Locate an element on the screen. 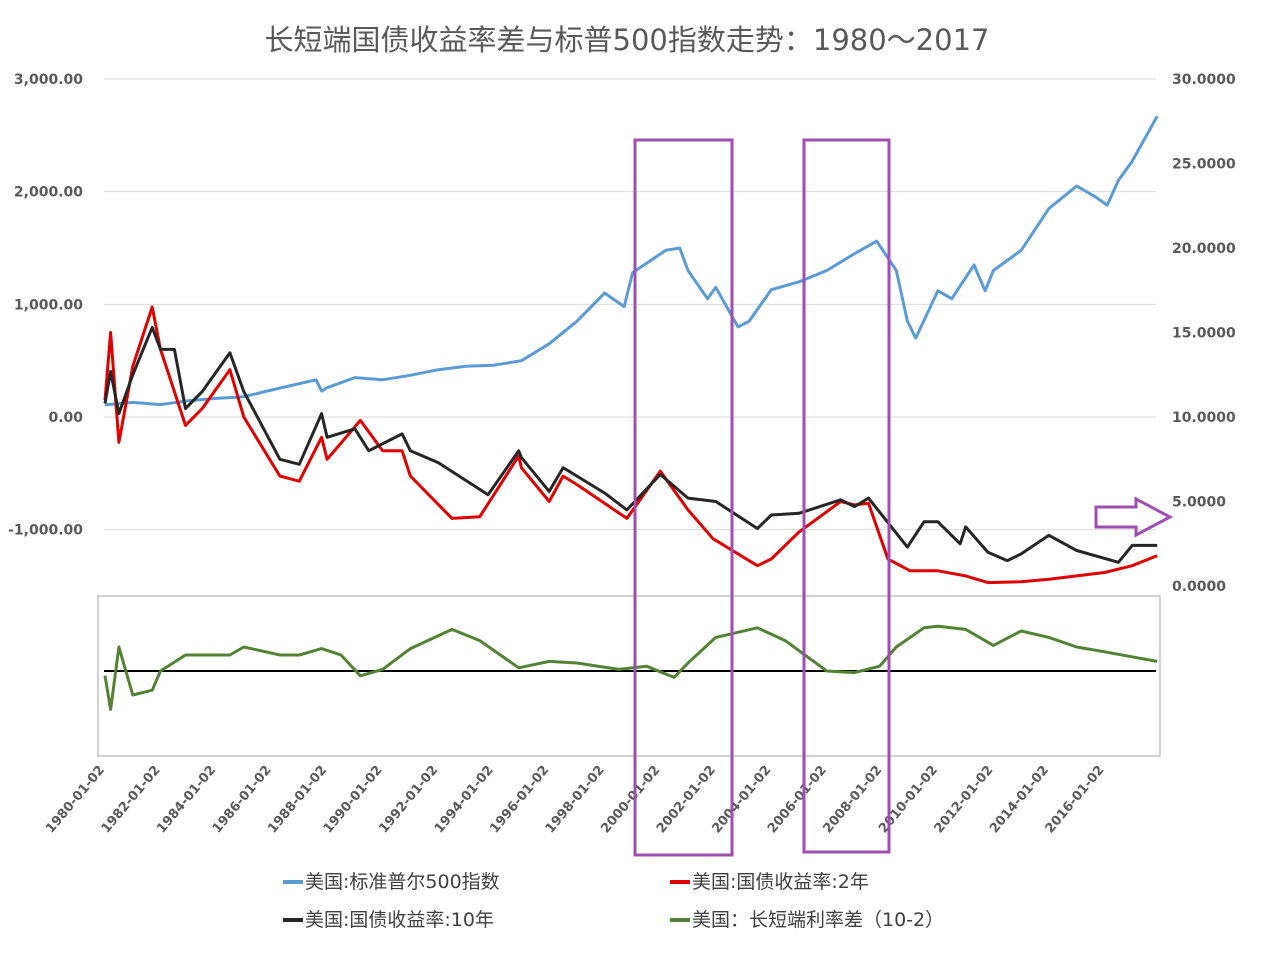 This screenshot has width=1268, height=960. left-tick-label: 1,000.00 is located at coordinates (48, 305).